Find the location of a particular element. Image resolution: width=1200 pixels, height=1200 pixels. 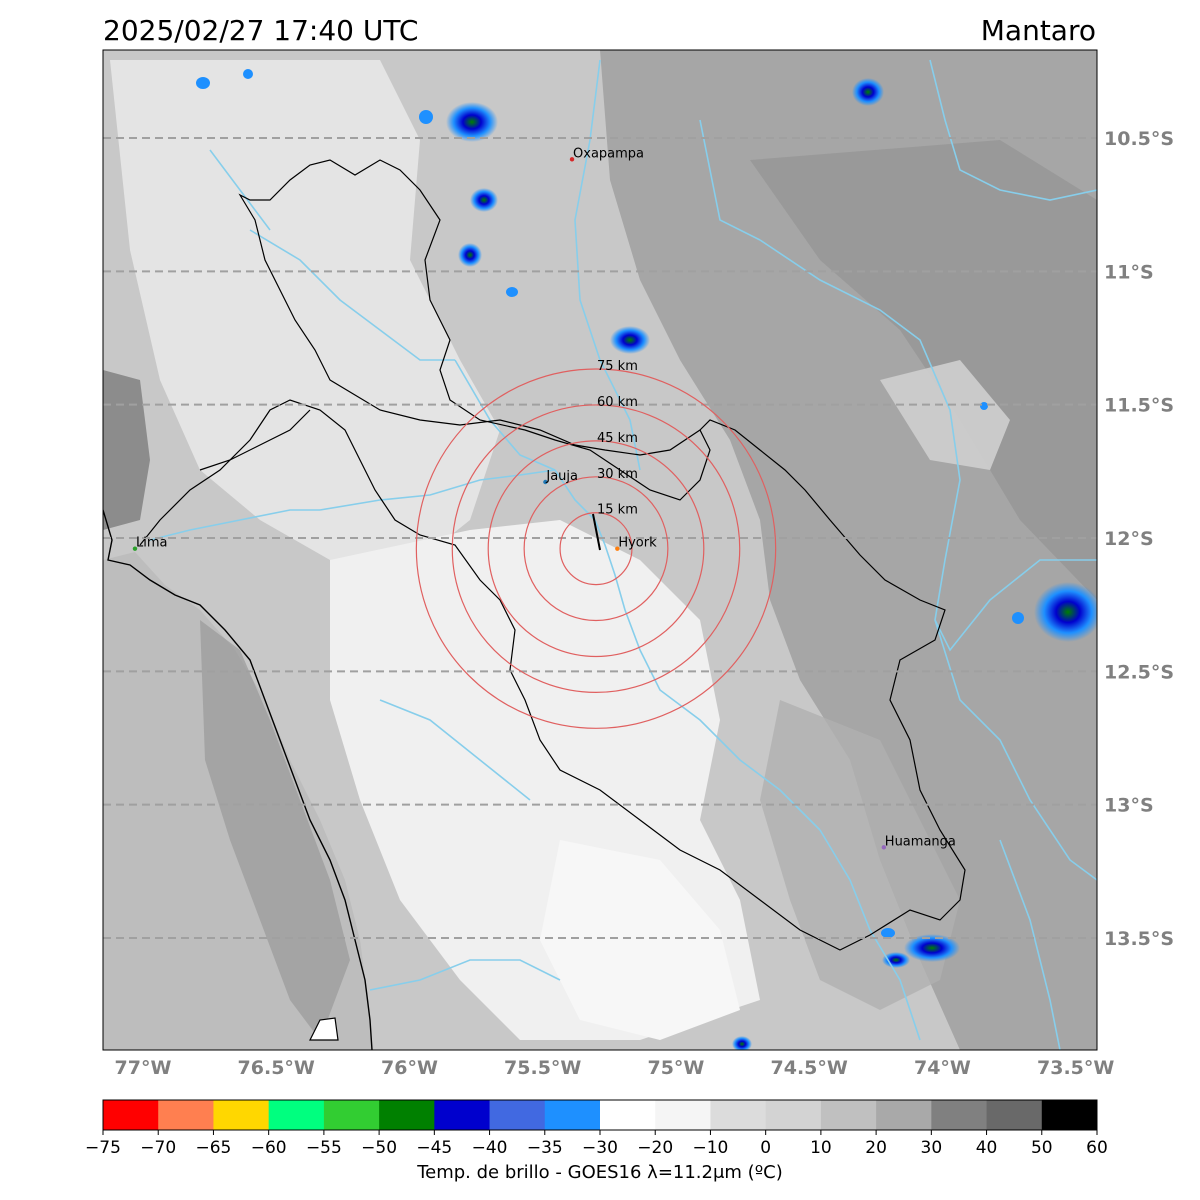

andes-dark-ridge is located at coordinates (275, 830).